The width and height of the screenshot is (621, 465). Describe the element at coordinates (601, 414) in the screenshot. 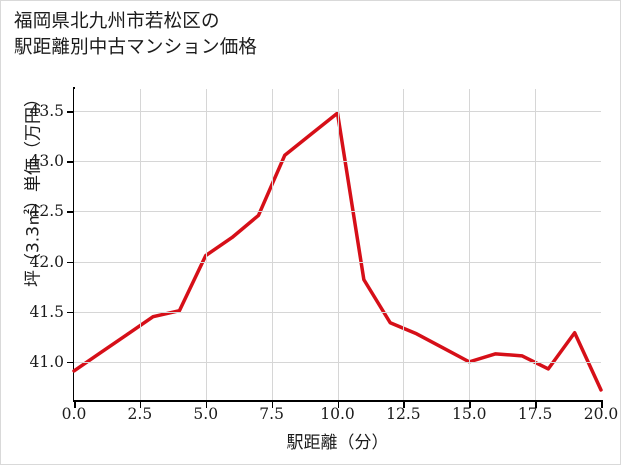

I see `x-tick-label: 20.0` at that location.